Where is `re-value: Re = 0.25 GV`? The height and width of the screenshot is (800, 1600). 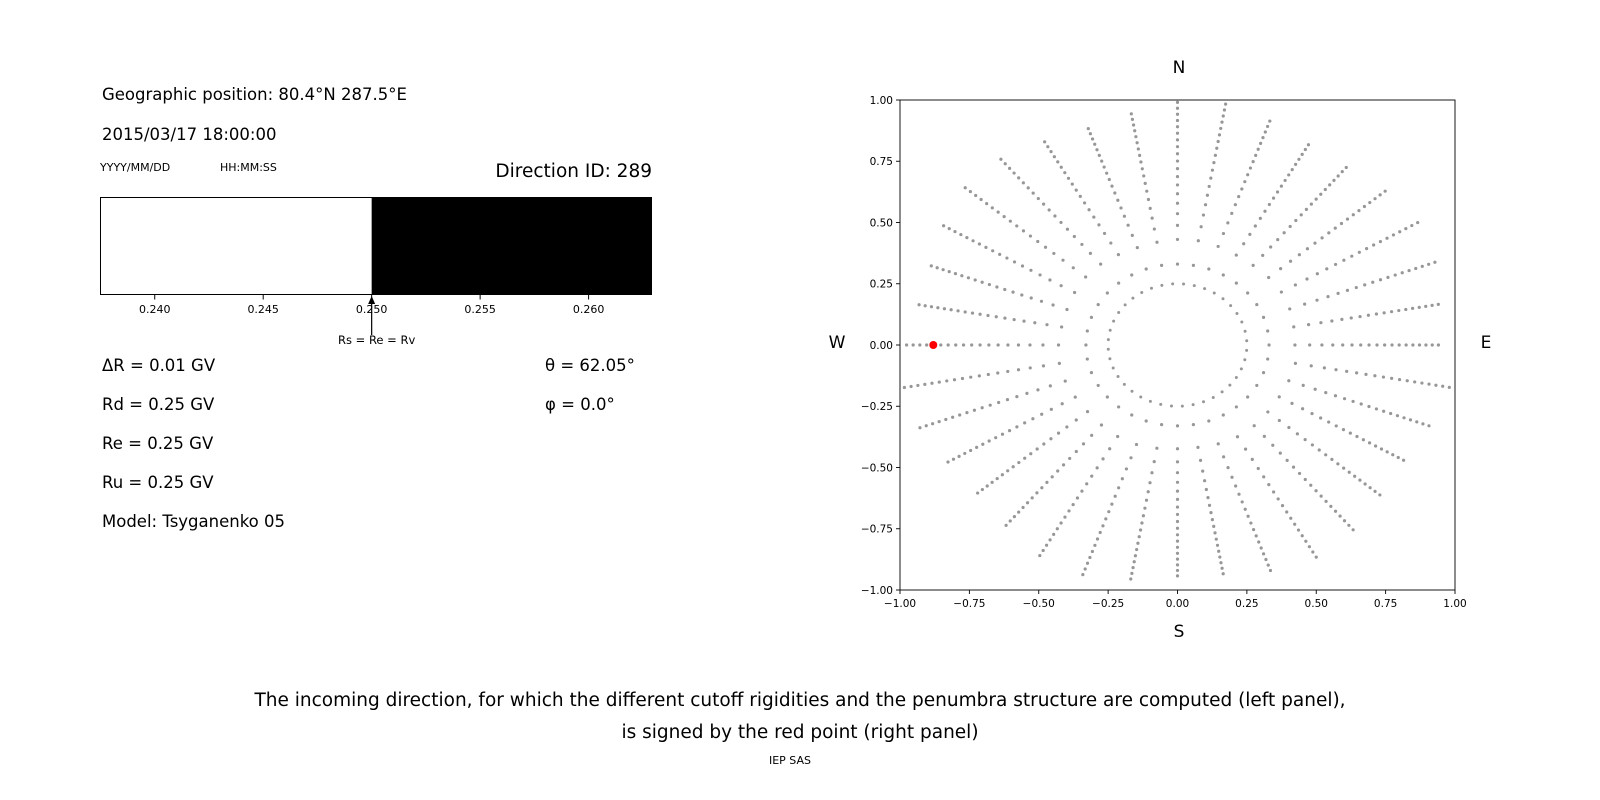 re-value: Re = 0.25 GV is located at coordinates (158, 443).